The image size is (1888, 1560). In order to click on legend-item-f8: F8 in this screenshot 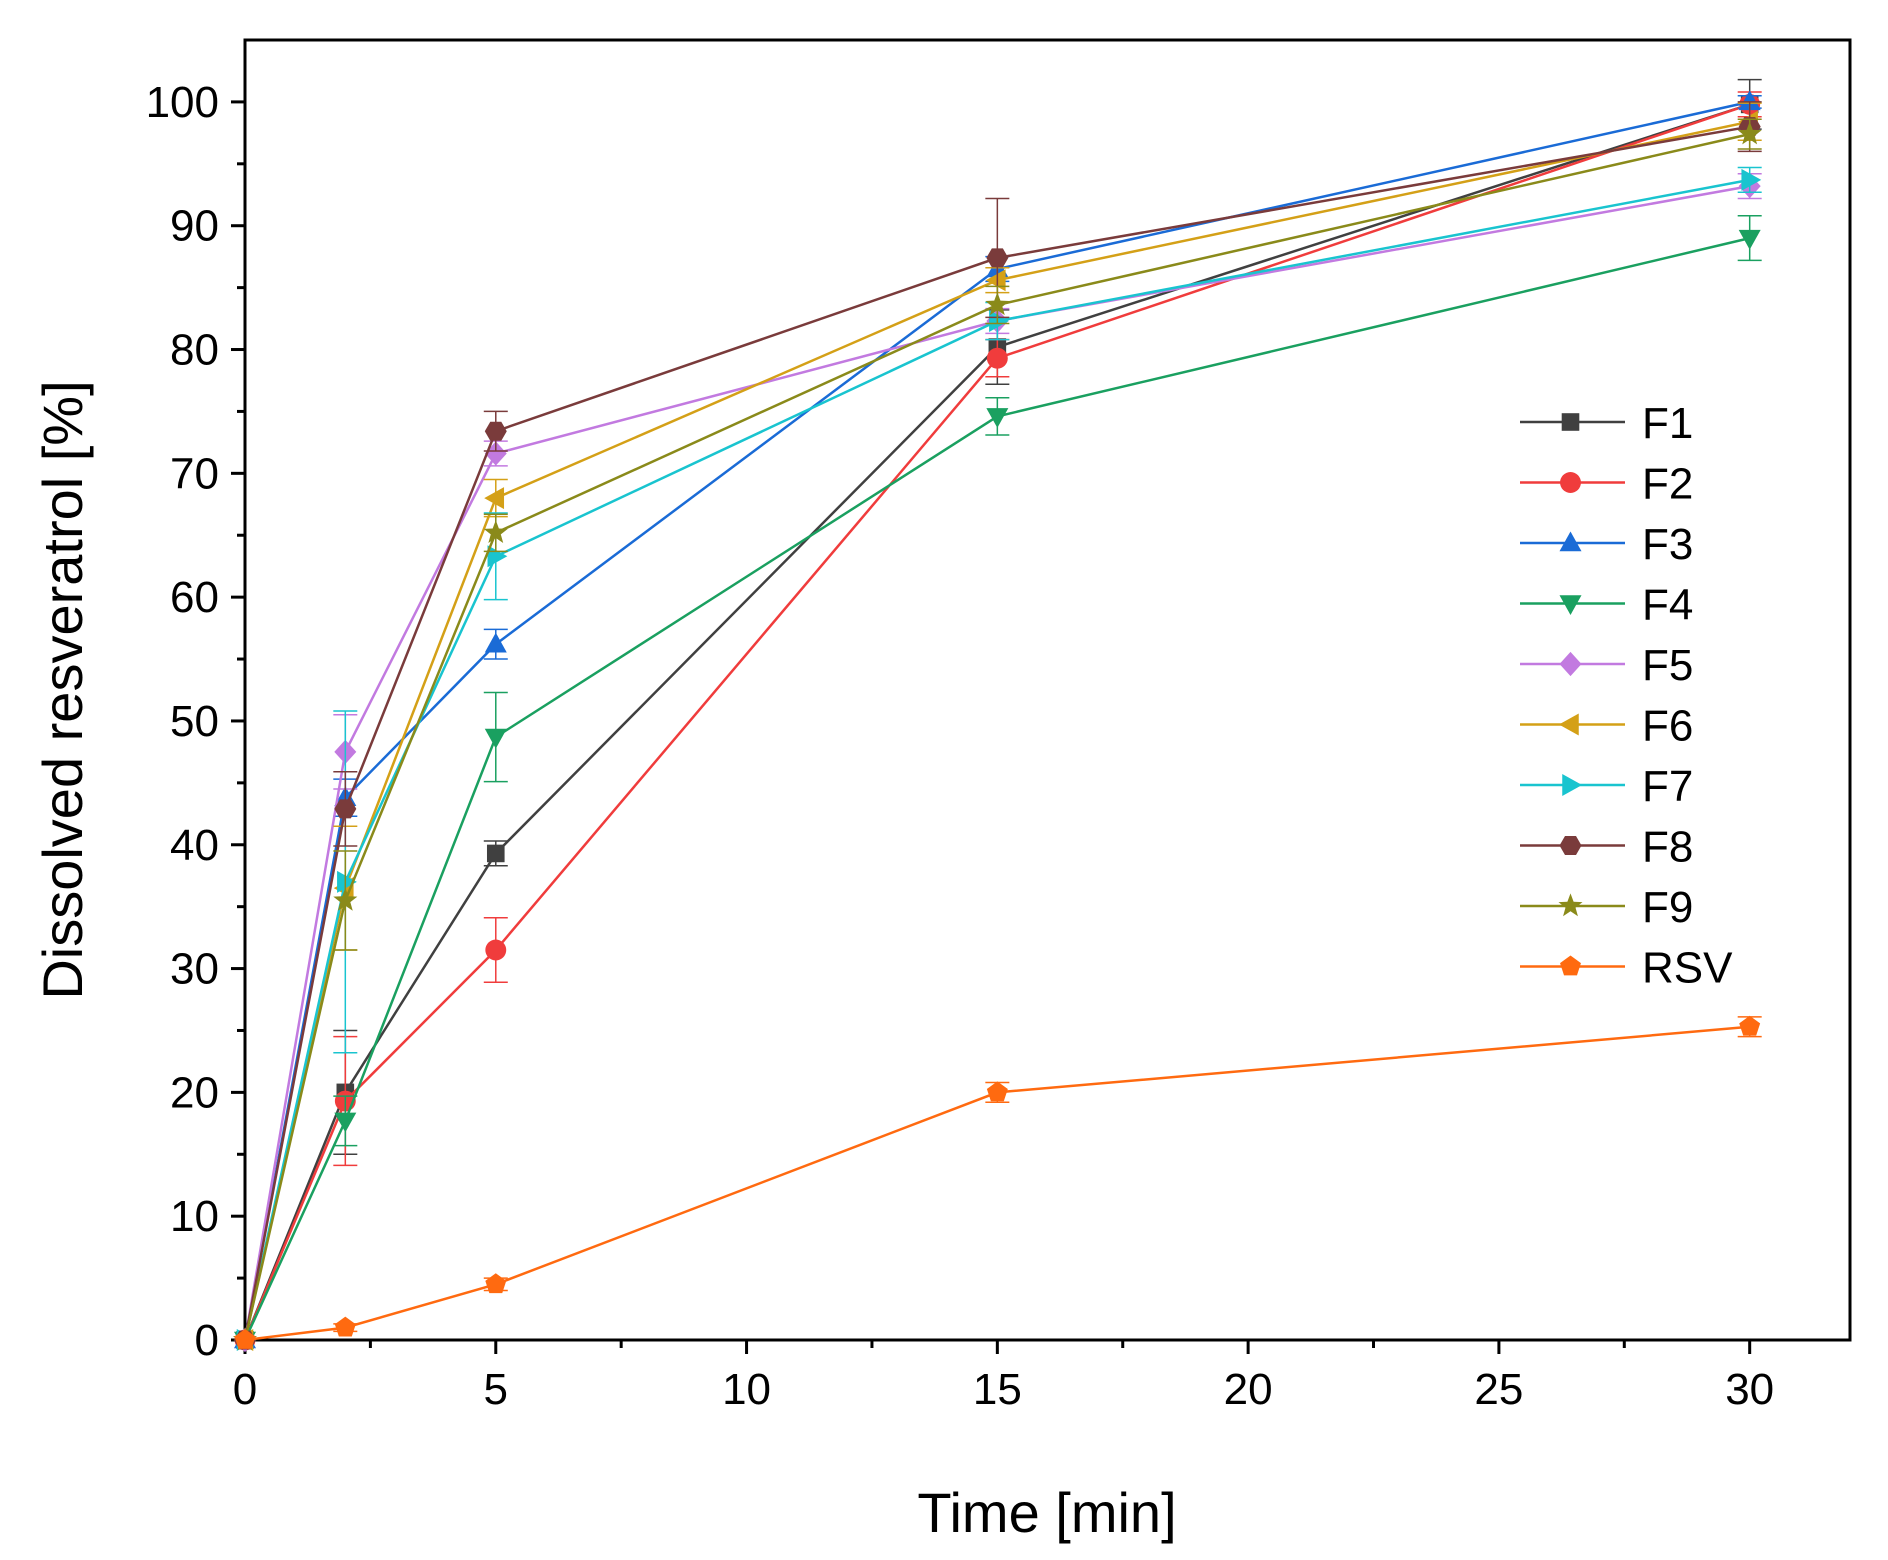, I will do `click(1606, 847)`.